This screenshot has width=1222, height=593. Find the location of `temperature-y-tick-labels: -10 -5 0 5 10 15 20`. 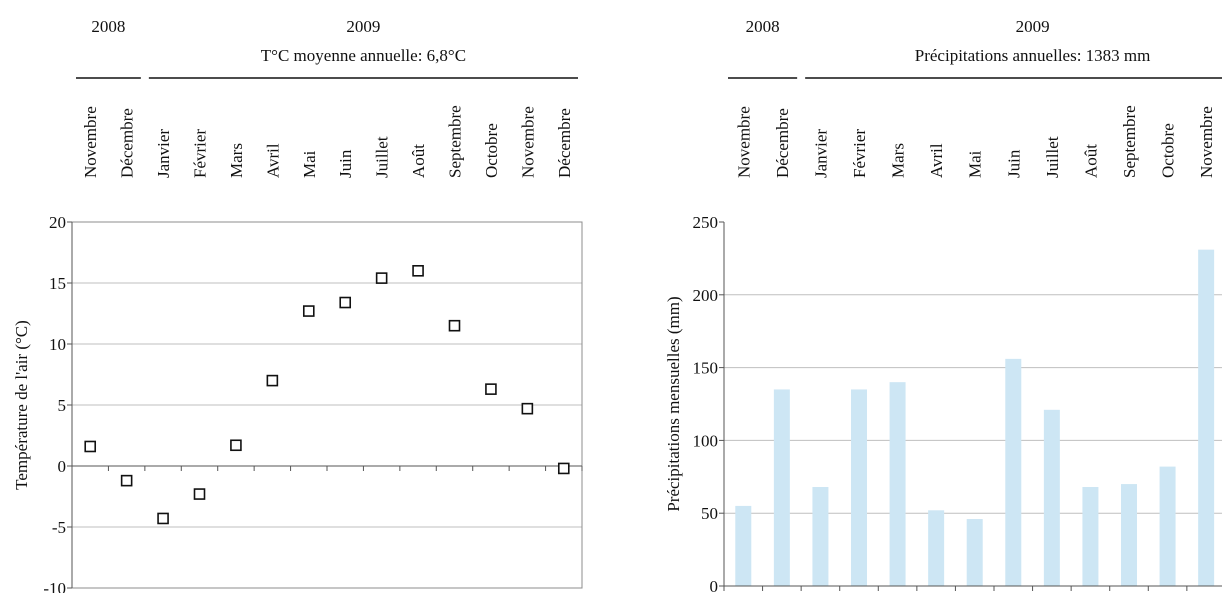

temperature-y-tick-labels: -10 -5 0 5 10 15 20 is located at coordinates (54, 403).